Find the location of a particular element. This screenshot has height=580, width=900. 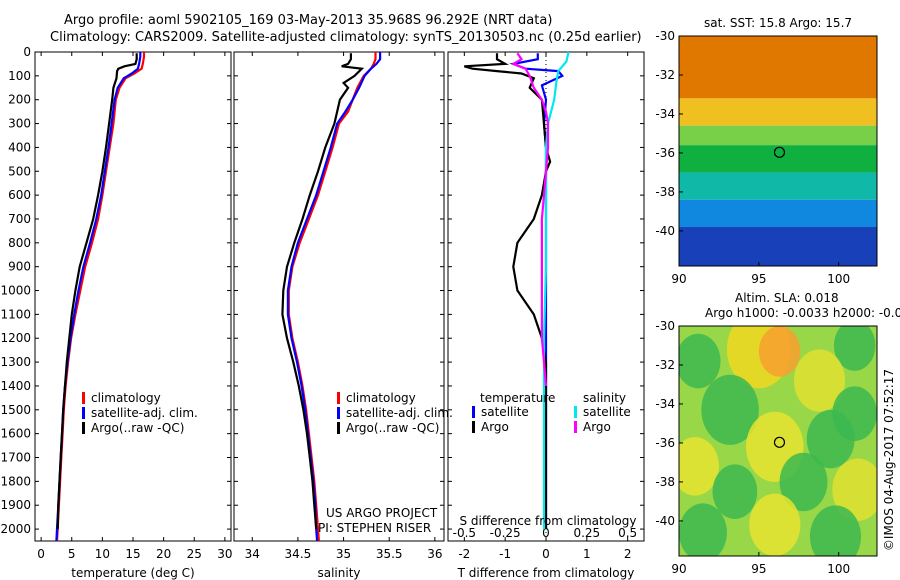

sst_map-xtick-label: 100 is located at coordinates (838, 279).